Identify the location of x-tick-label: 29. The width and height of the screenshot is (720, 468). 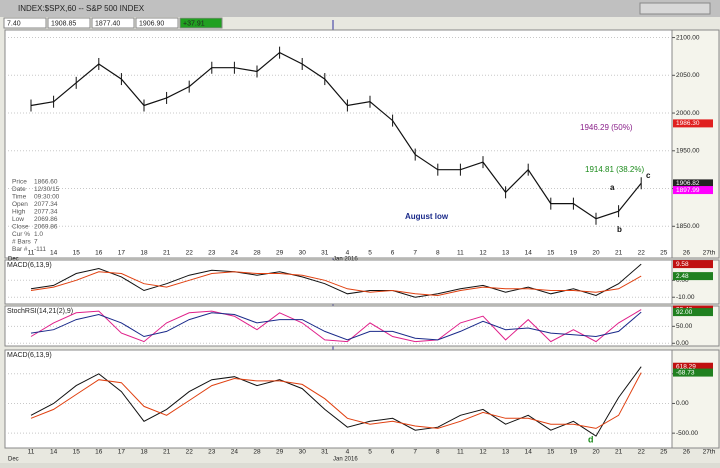
(280, 253).